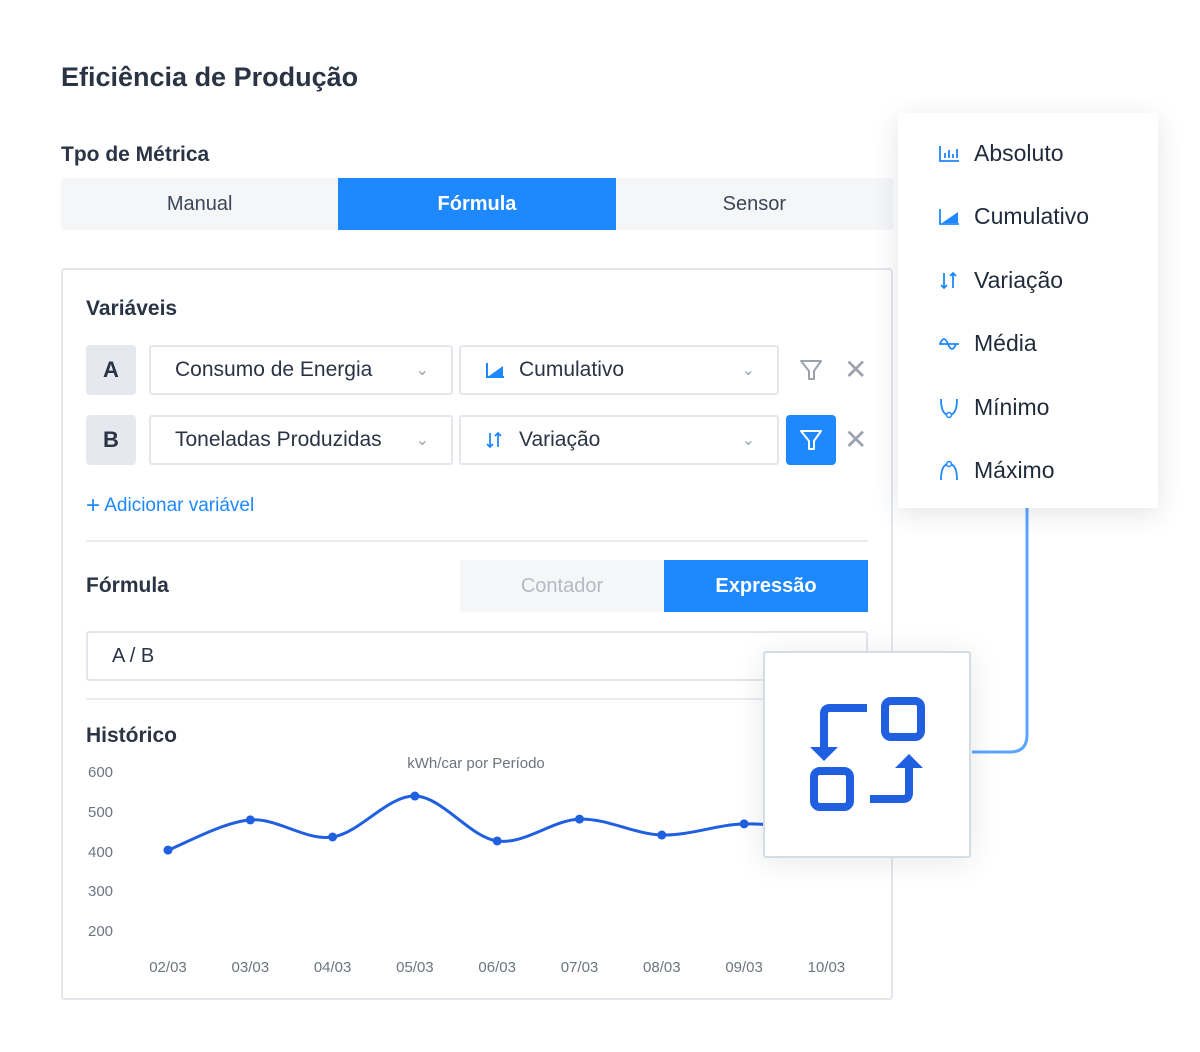  Describe the element at coordinates (111, 440) in the screenshot. I see `variable-letter-b: B` at that location.